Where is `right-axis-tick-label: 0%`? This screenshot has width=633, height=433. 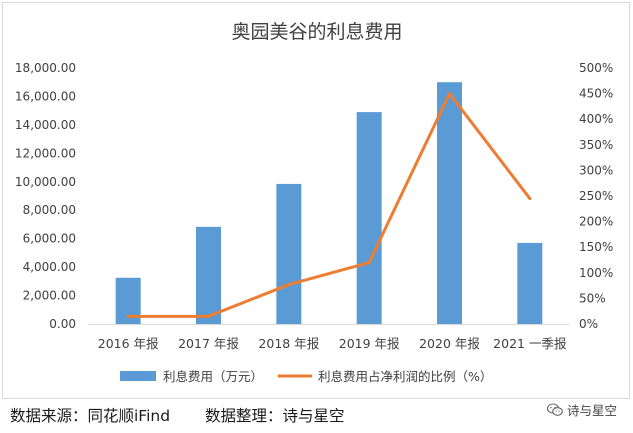
right-axis-tick-label: 0% is located at coordinates (588, 324).